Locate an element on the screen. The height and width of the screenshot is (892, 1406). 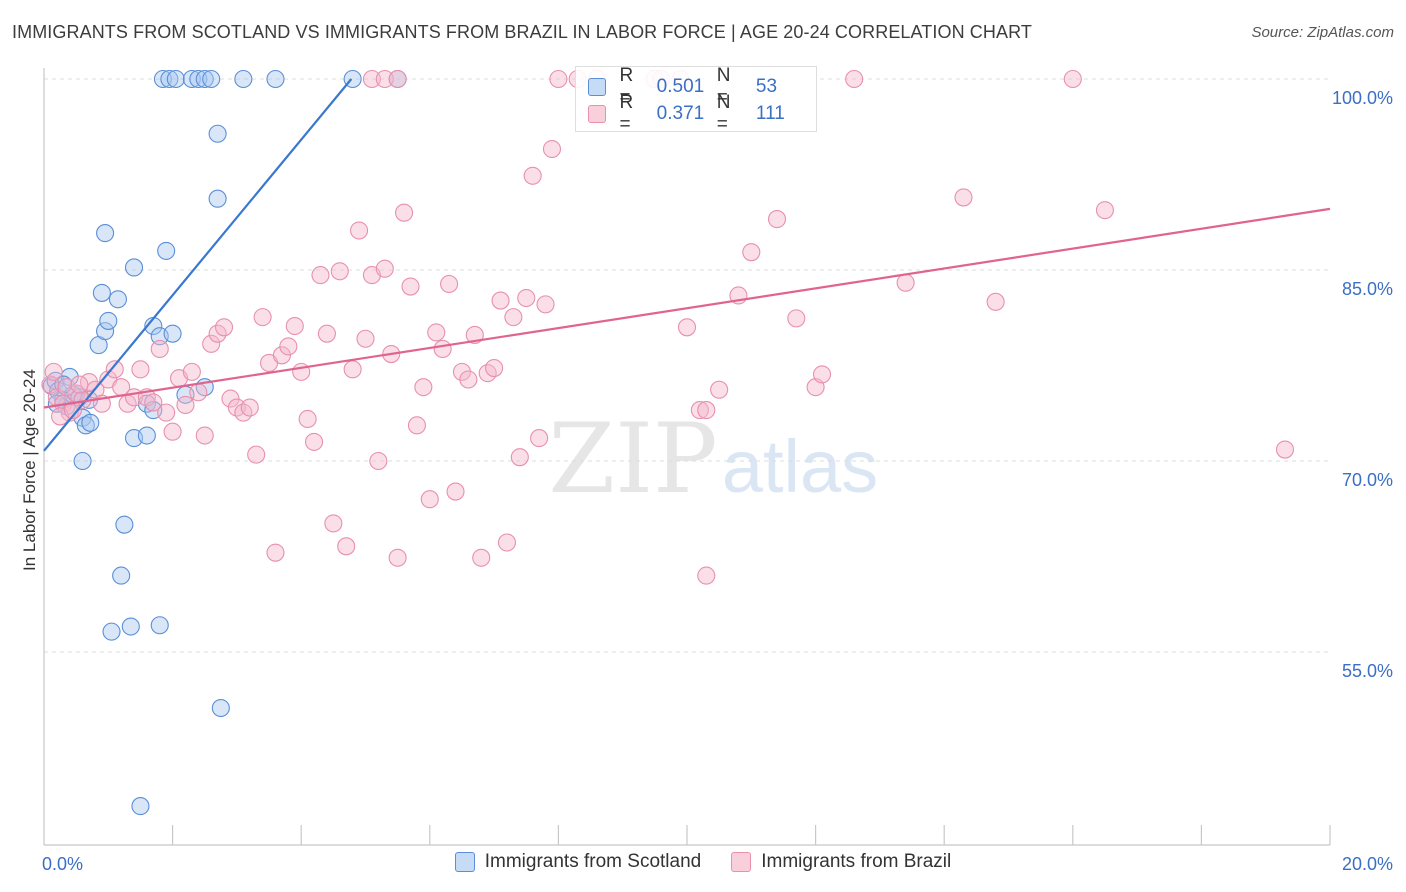
legend-item-scotland: Immigrants from Scotland is located at coordinates (578, 862).